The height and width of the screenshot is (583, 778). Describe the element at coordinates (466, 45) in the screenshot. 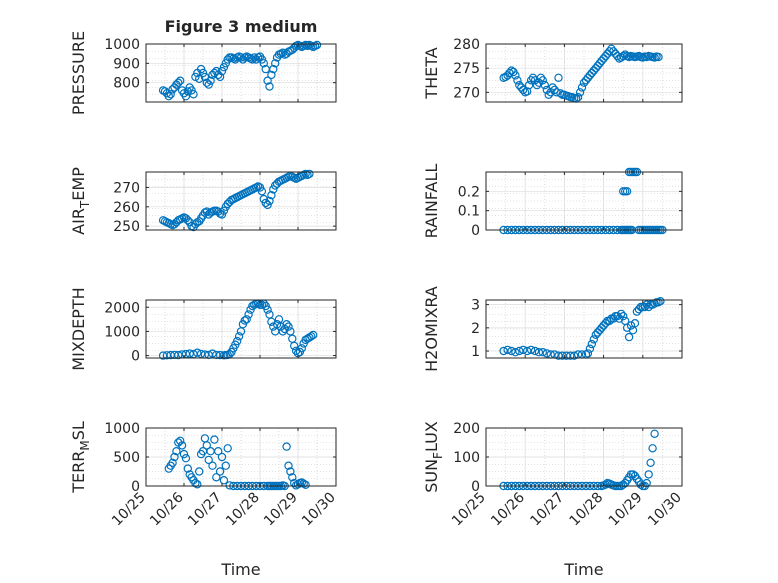

I see `y-tick-label: 280` at that location.